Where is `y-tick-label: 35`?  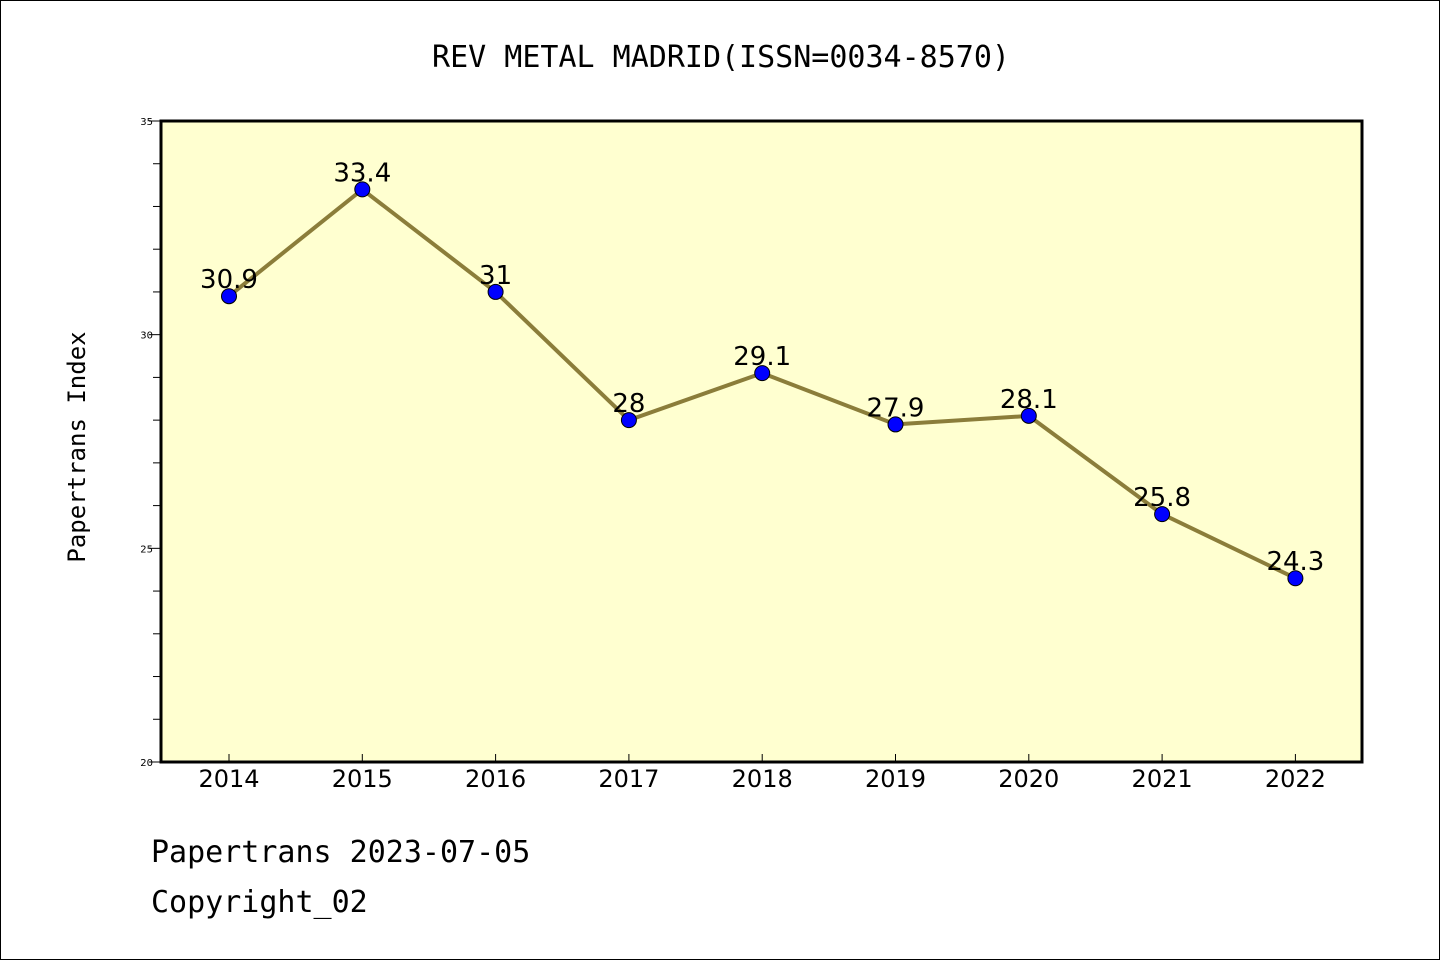
y-tick-label: 35 is located at coordinates (146, 122).